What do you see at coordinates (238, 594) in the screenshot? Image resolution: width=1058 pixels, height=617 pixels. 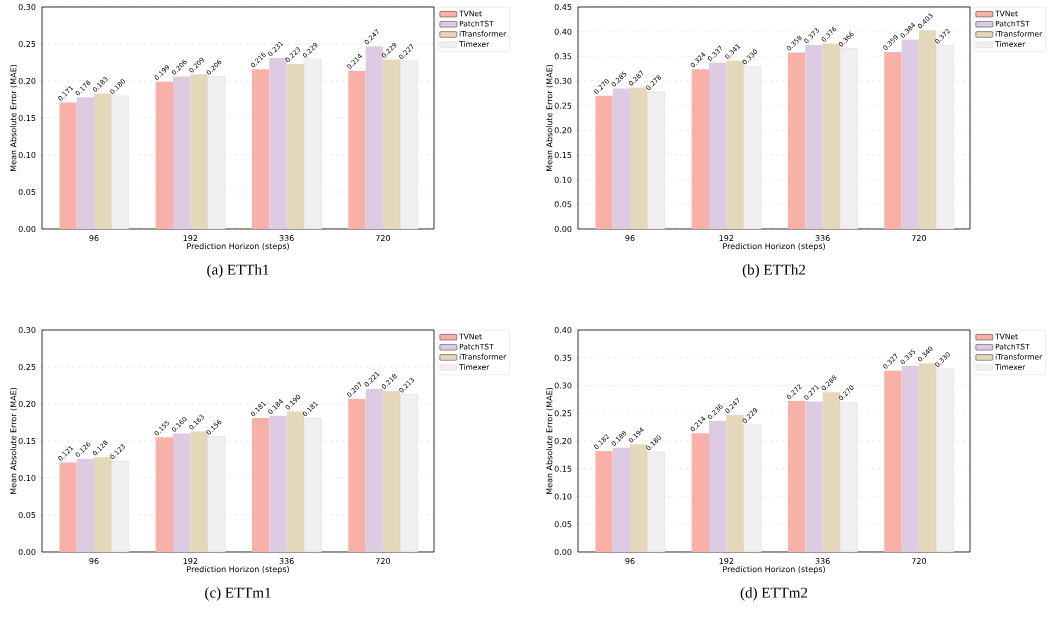 I see `text: (c) ETTm1` at bounding box center [238, 594].